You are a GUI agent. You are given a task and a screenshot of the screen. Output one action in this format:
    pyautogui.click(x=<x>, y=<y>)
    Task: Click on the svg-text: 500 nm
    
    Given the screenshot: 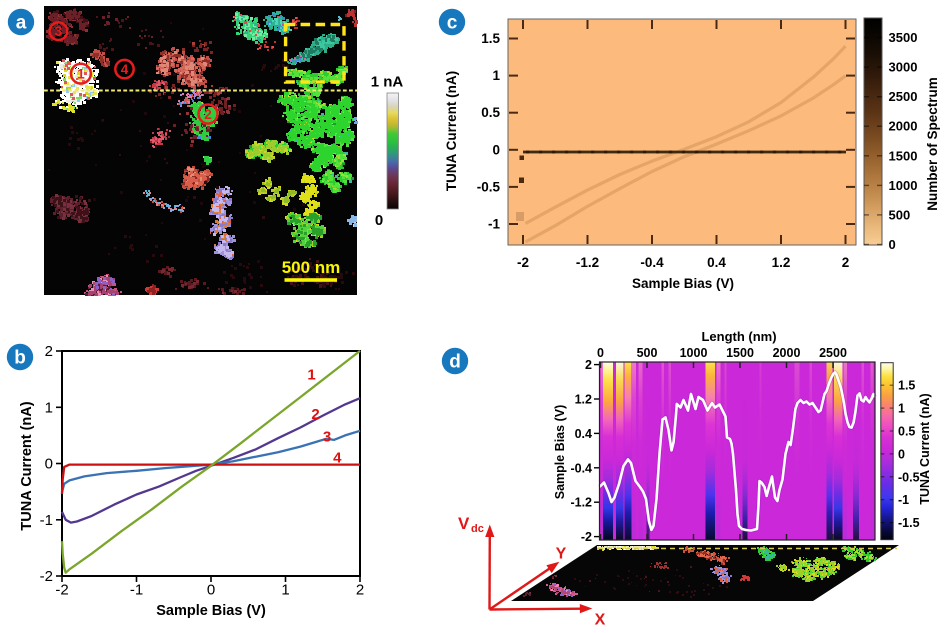 What is the action you would take?
    pyautogui.click(x=311, y=267)
    